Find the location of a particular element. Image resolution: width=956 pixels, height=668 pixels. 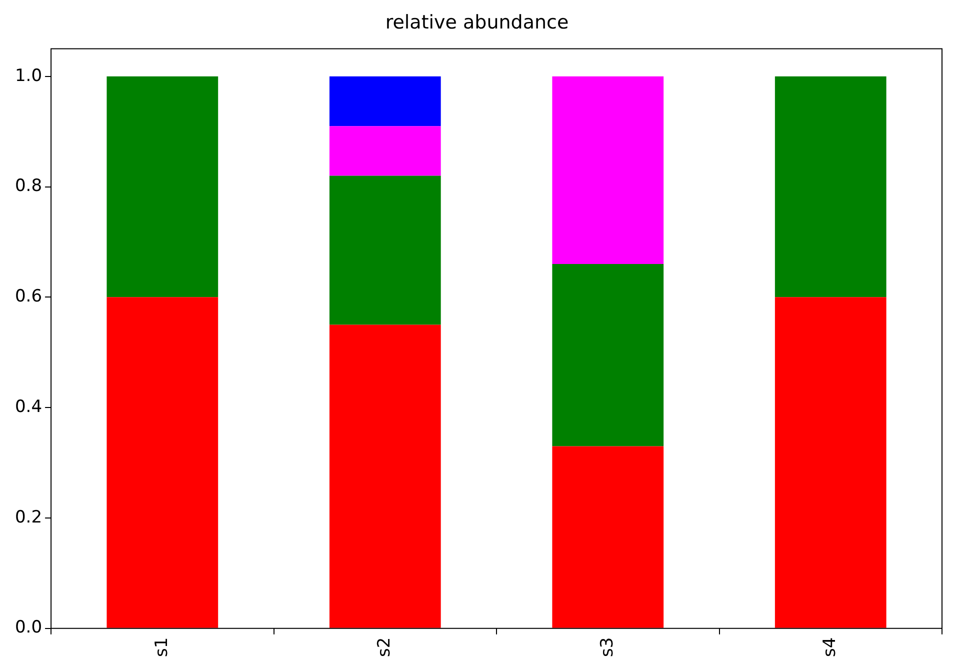

x-tick-label: s3 is located at coordinates (607, 647).